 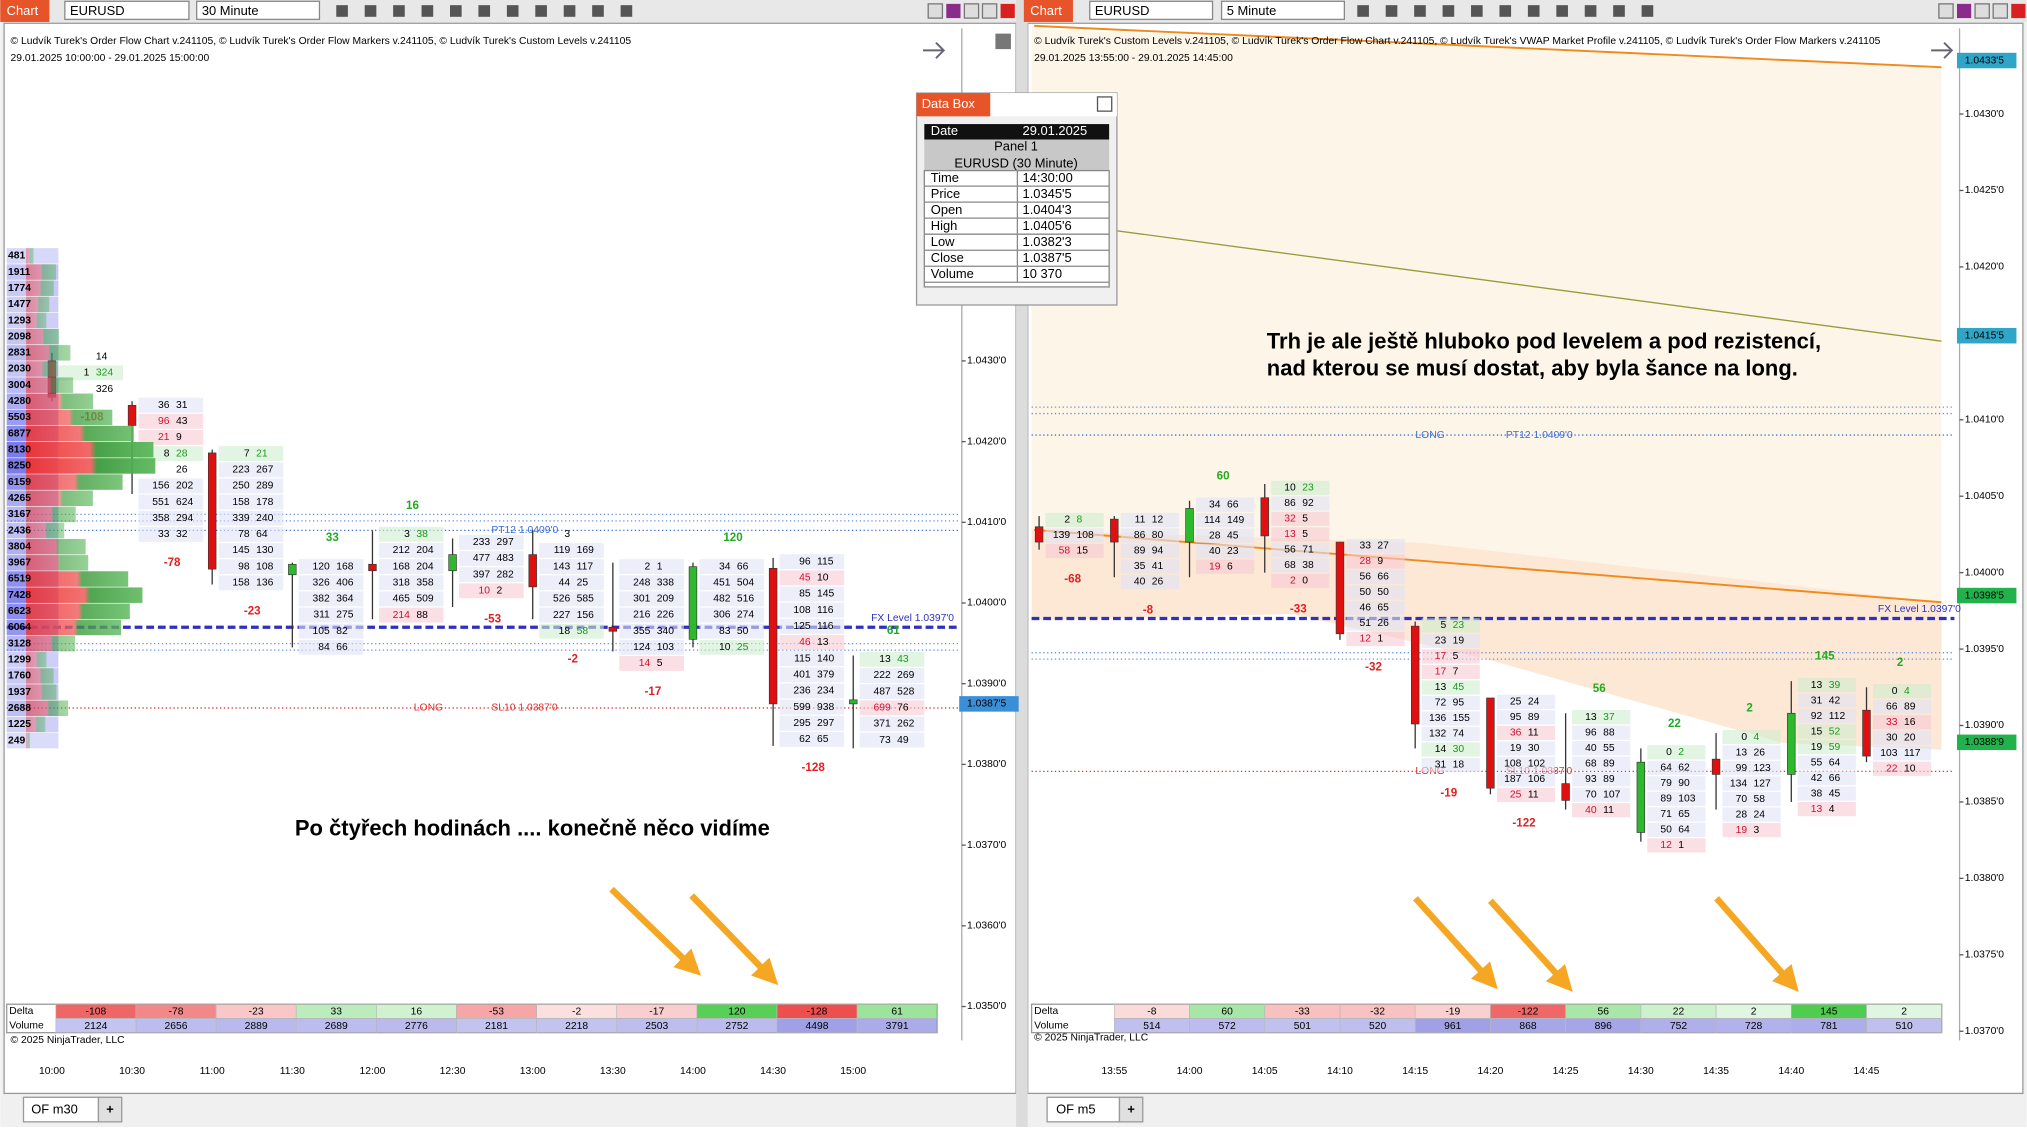 What do you see at coordinates (453, 1071) in the screenshot?
I see `x-tick-label: 12:30` at bounding box center [453, 1071].